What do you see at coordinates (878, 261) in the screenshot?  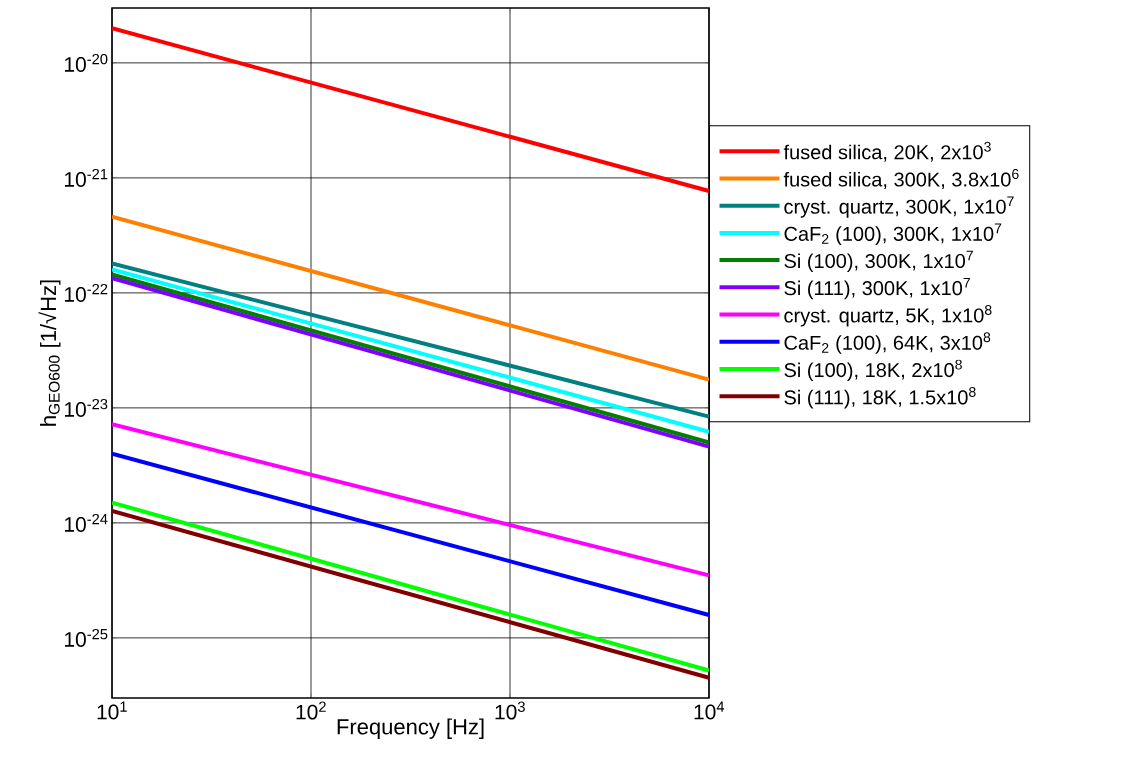 I see `legend-label: Si (100), 300K, 1x10$^{7}$` at bounding box center [878, 261].